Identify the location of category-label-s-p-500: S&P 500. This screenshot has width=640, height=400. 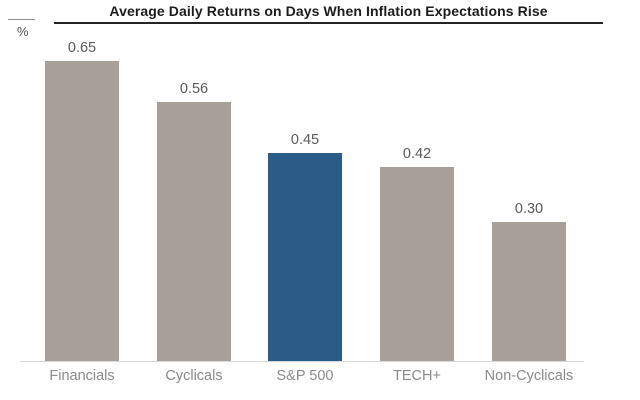
(305, 376).